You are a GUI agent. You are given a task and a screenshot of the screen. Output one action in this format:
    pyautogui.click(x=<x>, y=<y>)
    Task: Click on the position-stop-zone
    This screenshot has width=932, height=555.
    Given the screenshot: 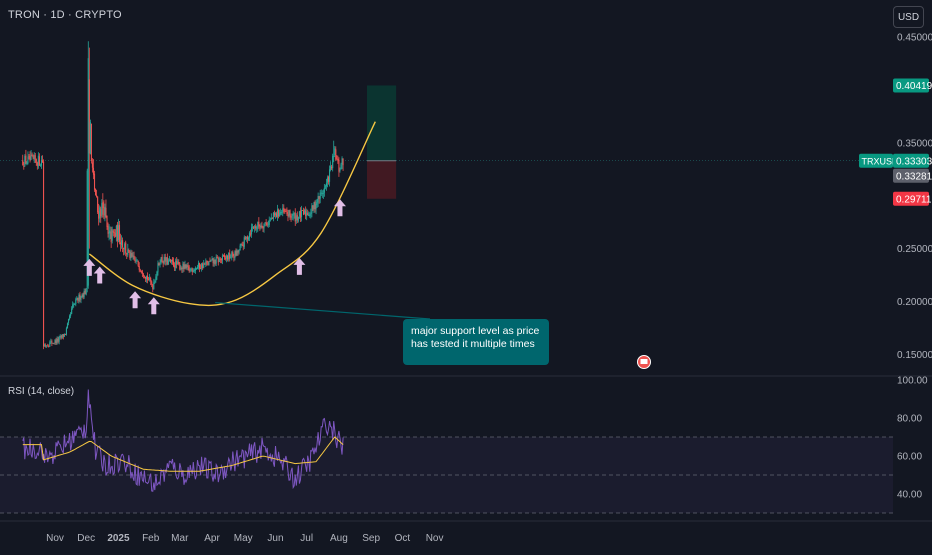 What is the action you would take?
    pyautogui.click(x=382, y=179)
    